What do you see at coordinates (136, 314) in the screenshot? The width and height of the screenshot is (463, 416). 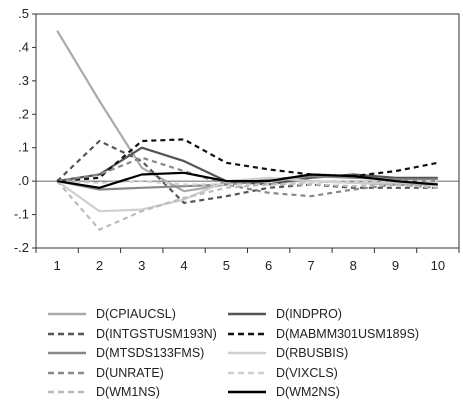 I see `legend-label: D(CPIAUCSL)` at bounding box center [136, 314].